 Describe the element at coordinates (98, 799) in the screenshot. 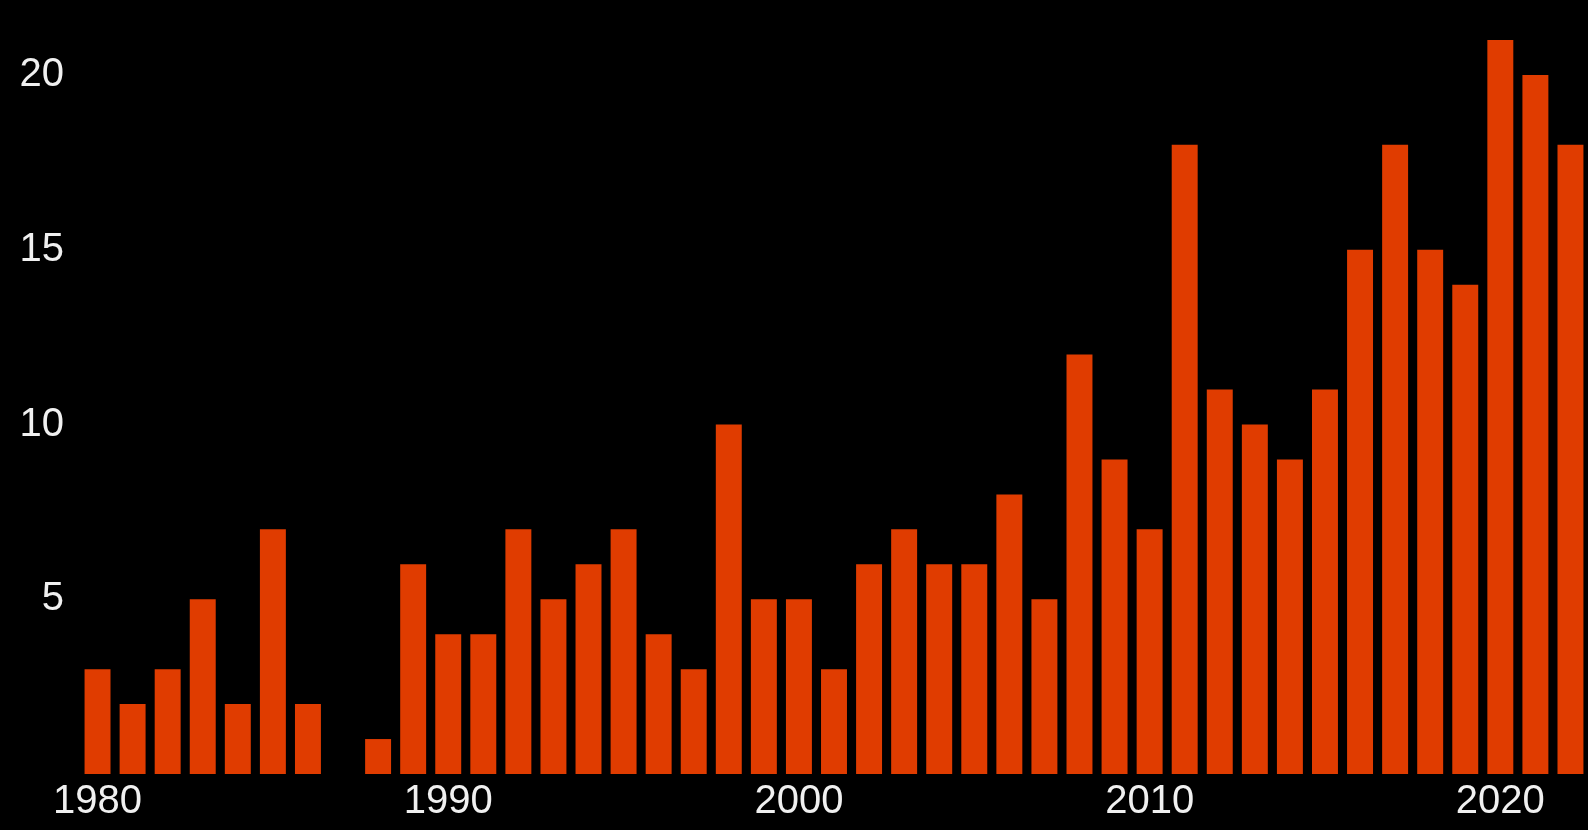

I see `x-tick-label: 1980` at that location.